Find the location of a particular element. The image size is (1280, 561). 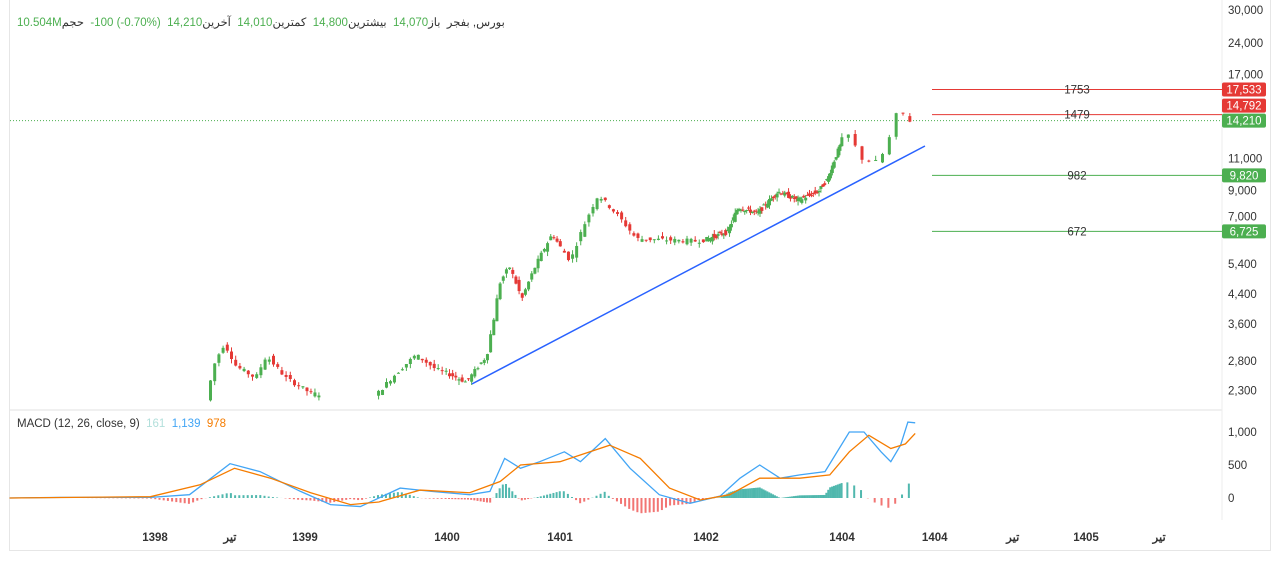

change-pct: (-0.70%) is located at coordinates (138, 23).